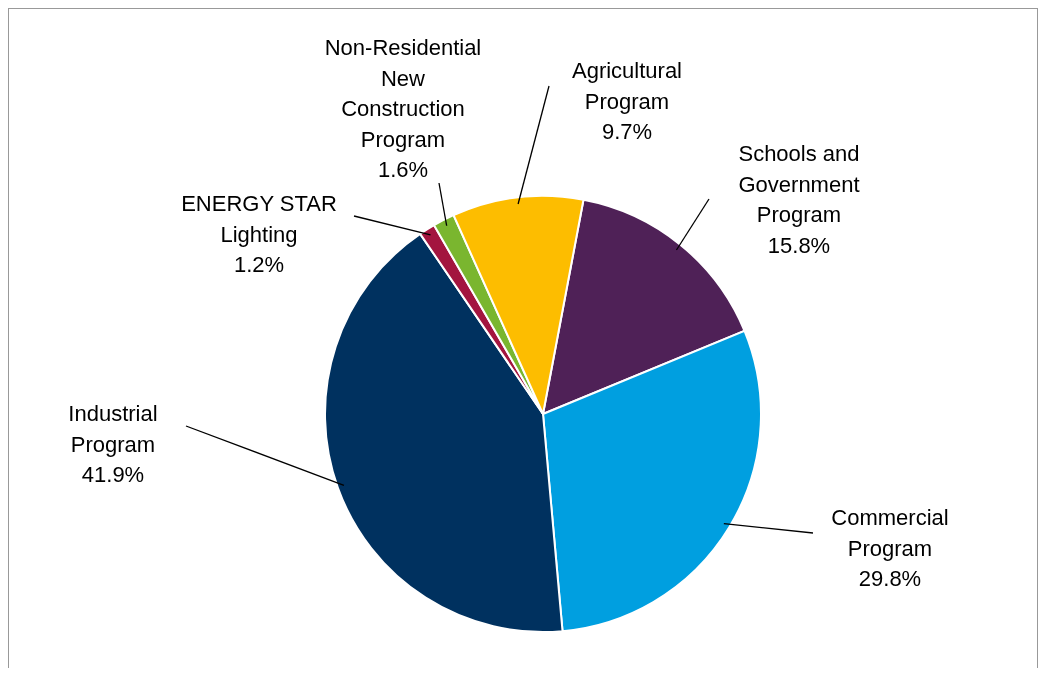 The width and height of the screenshot is (1048, 675). Describe the element at coordinates (890, 533) in the screenshot. I see `slice-label: Commercial Program` at that location.